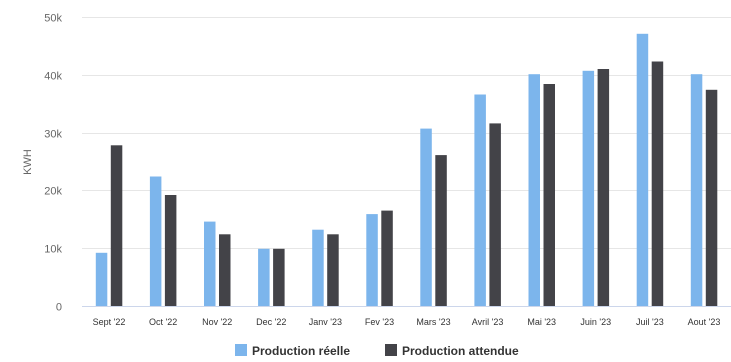 This screenshot has width=731, height=362. What do you see at coordinates (163, 322) in the screenshot?
I see `x-tick-label: Oct '22` at bounding box center [163, 322].